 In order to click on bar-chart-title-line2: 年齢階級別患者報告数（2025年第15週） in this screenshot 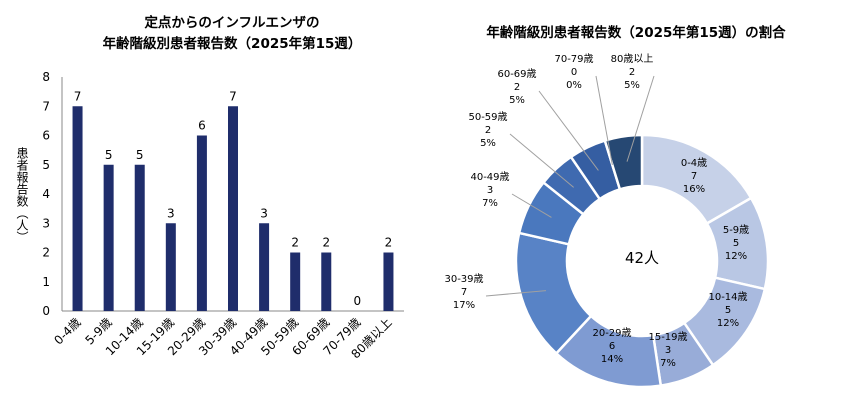, I will do `click(232, 43)`.